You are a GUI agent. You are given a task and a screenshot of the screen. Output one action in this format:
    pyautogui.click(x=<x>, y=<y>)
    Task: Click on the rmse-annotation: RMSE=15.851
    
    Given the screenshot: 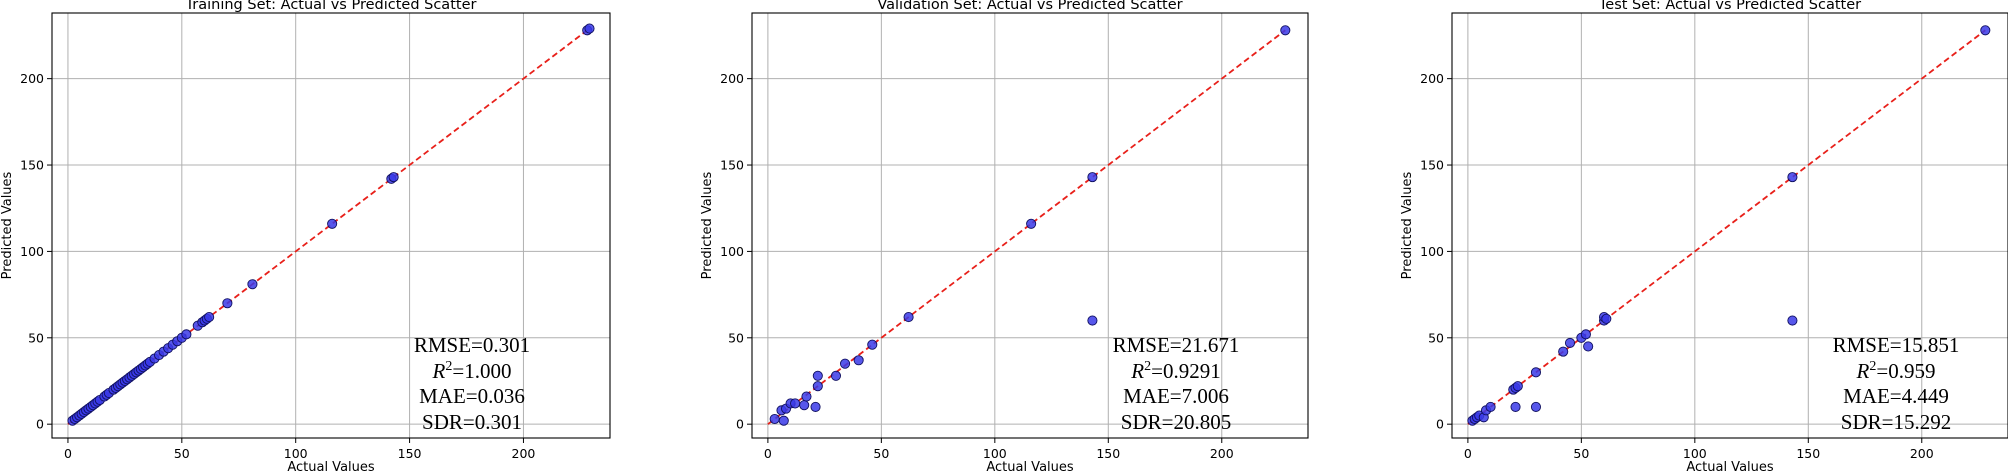 What is the action you would take?
    pyautogui.click(x=1896, y=345)
    